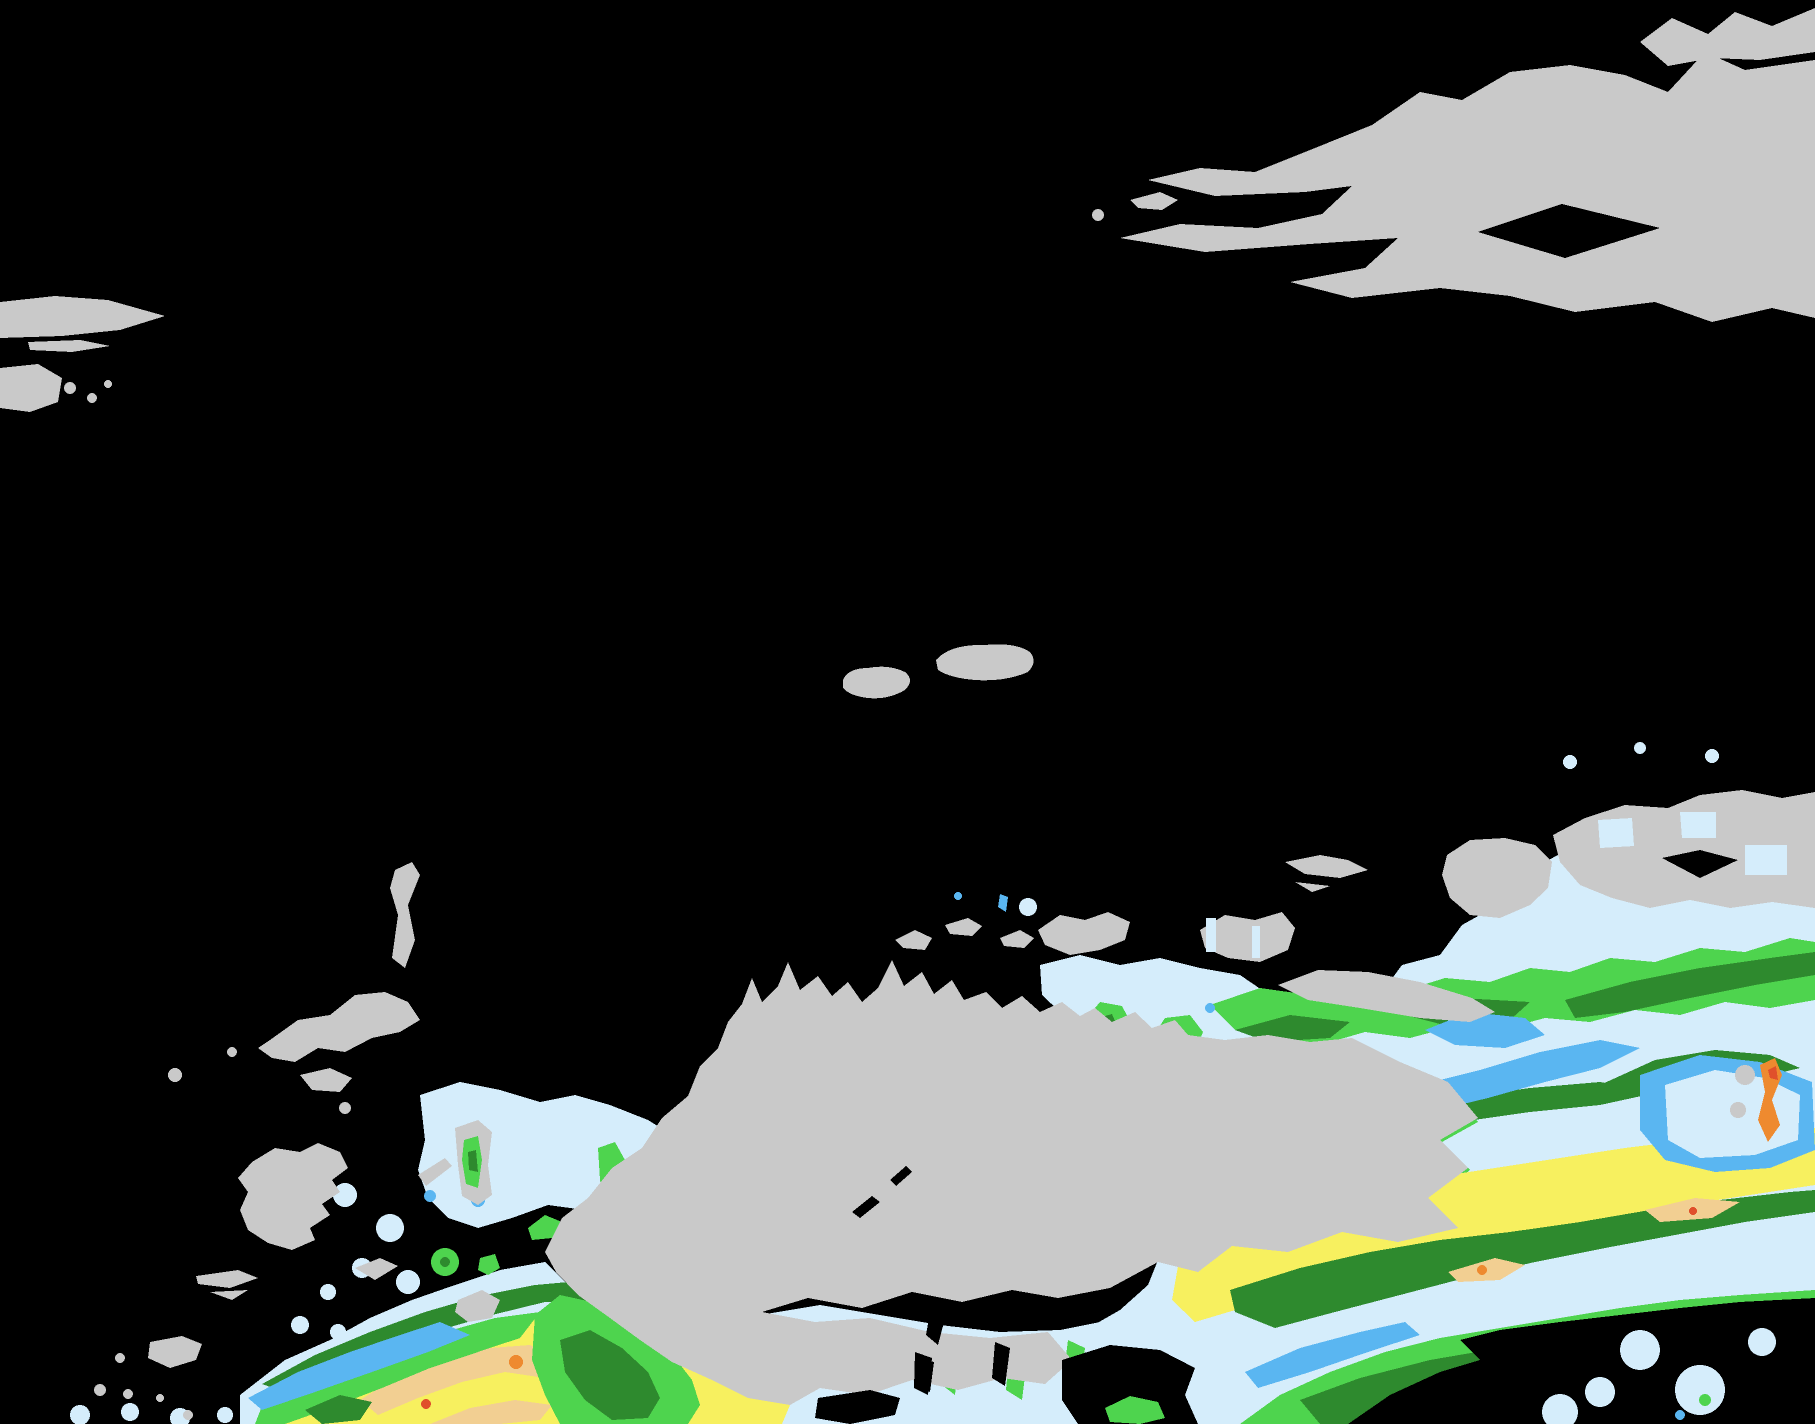  I want to click on island-cloud, so click(985, 662).